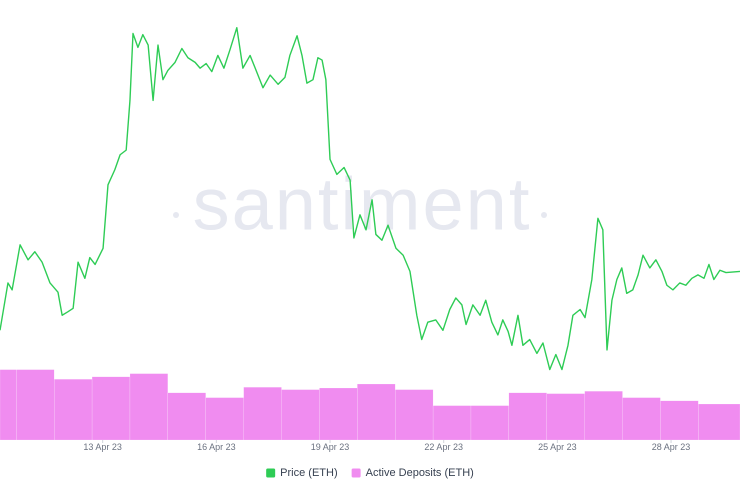 Image resolution: width=740 pixels, height=492 pixels. I want to click on x-tick-label: 16 Apr 23, so click(216, 447).